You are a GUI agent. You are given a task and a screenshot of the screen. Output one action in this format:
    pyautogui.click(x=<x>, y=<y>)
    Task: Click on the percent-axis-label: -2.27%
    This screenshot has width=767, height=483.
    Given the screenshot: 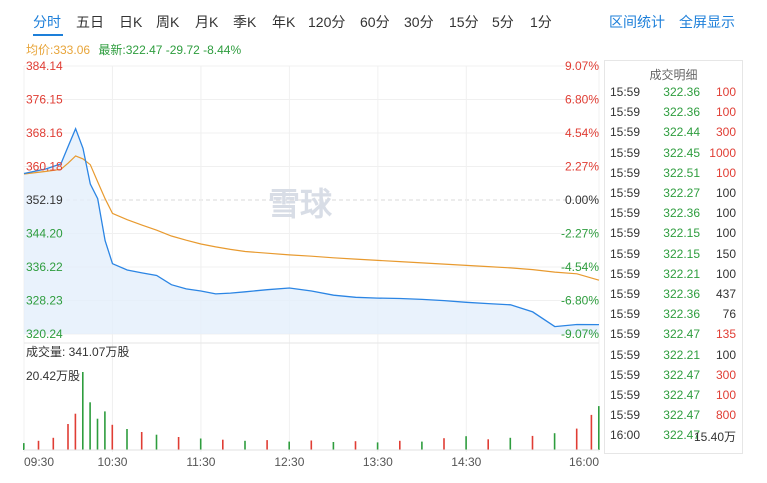 What is the action you would take?
    pyautogui.click(x=580, y=234)
    